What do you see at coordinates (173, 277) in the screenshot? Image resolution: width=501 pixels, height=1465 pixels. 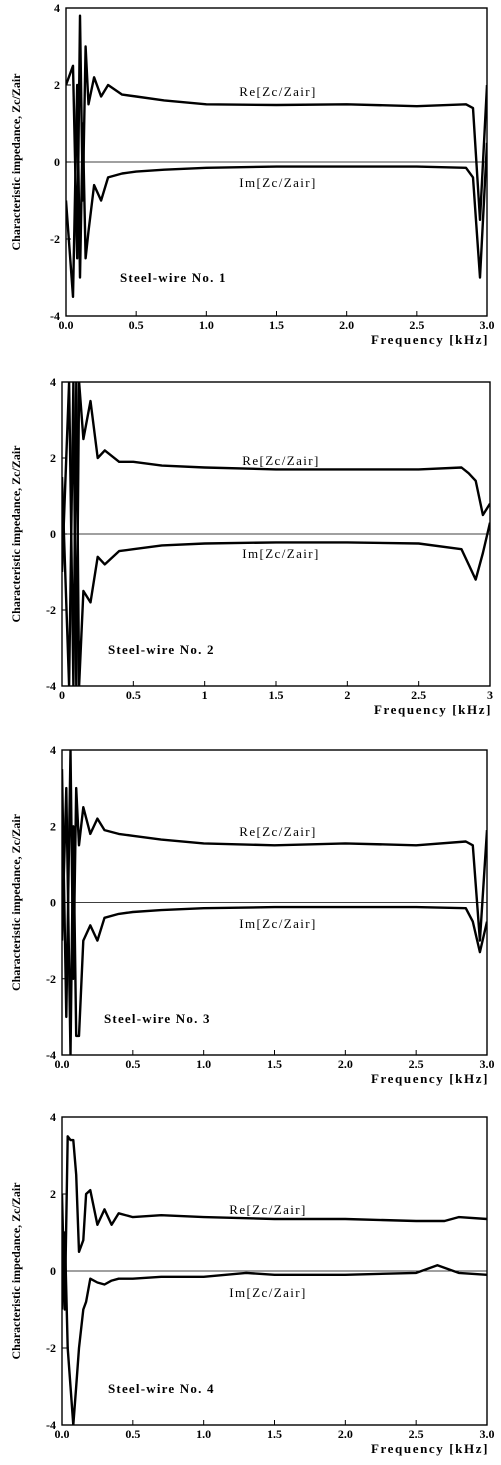 I see `panel-label: Steel-wire No. 1` at bounding box center [173, 277].